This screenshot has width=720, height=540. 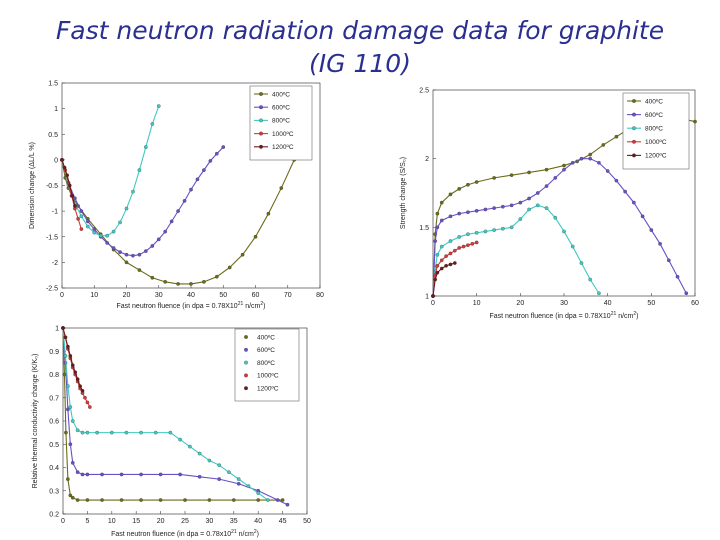 What do you see at coordinates (695, 303) in the screenshot?
I see `str-xtick-label-6: 60` at bounding box center [695, 303].